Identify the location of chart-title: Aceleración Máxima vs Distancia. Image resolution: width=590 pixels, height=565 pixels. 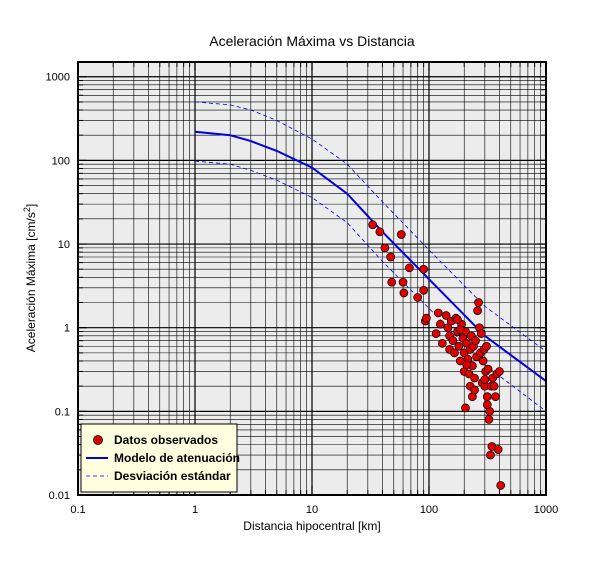
(312, 41).